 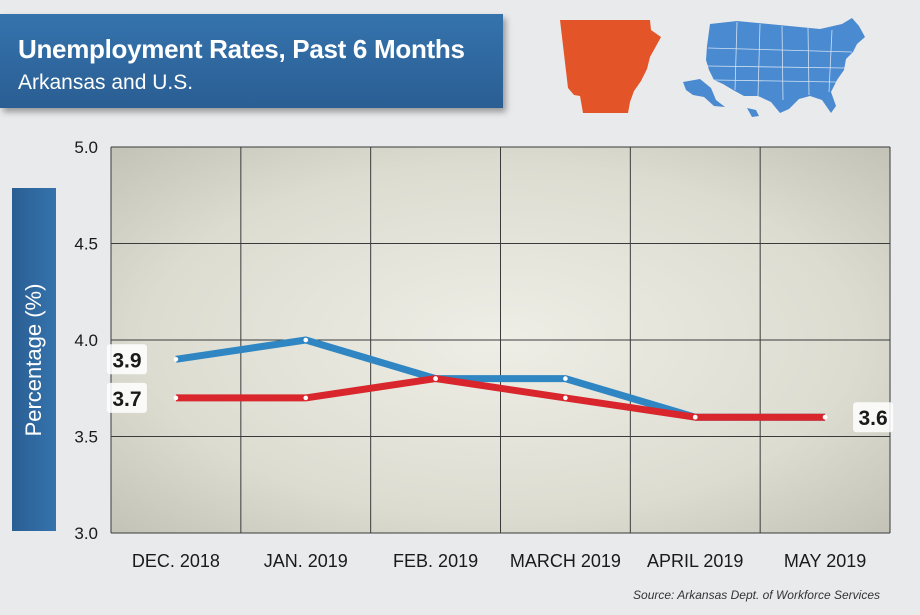 What do you see at coordinates (86, 340) in the screenshot?
I see `y-tick-label: 4.0` at bounding box center [86, 340].